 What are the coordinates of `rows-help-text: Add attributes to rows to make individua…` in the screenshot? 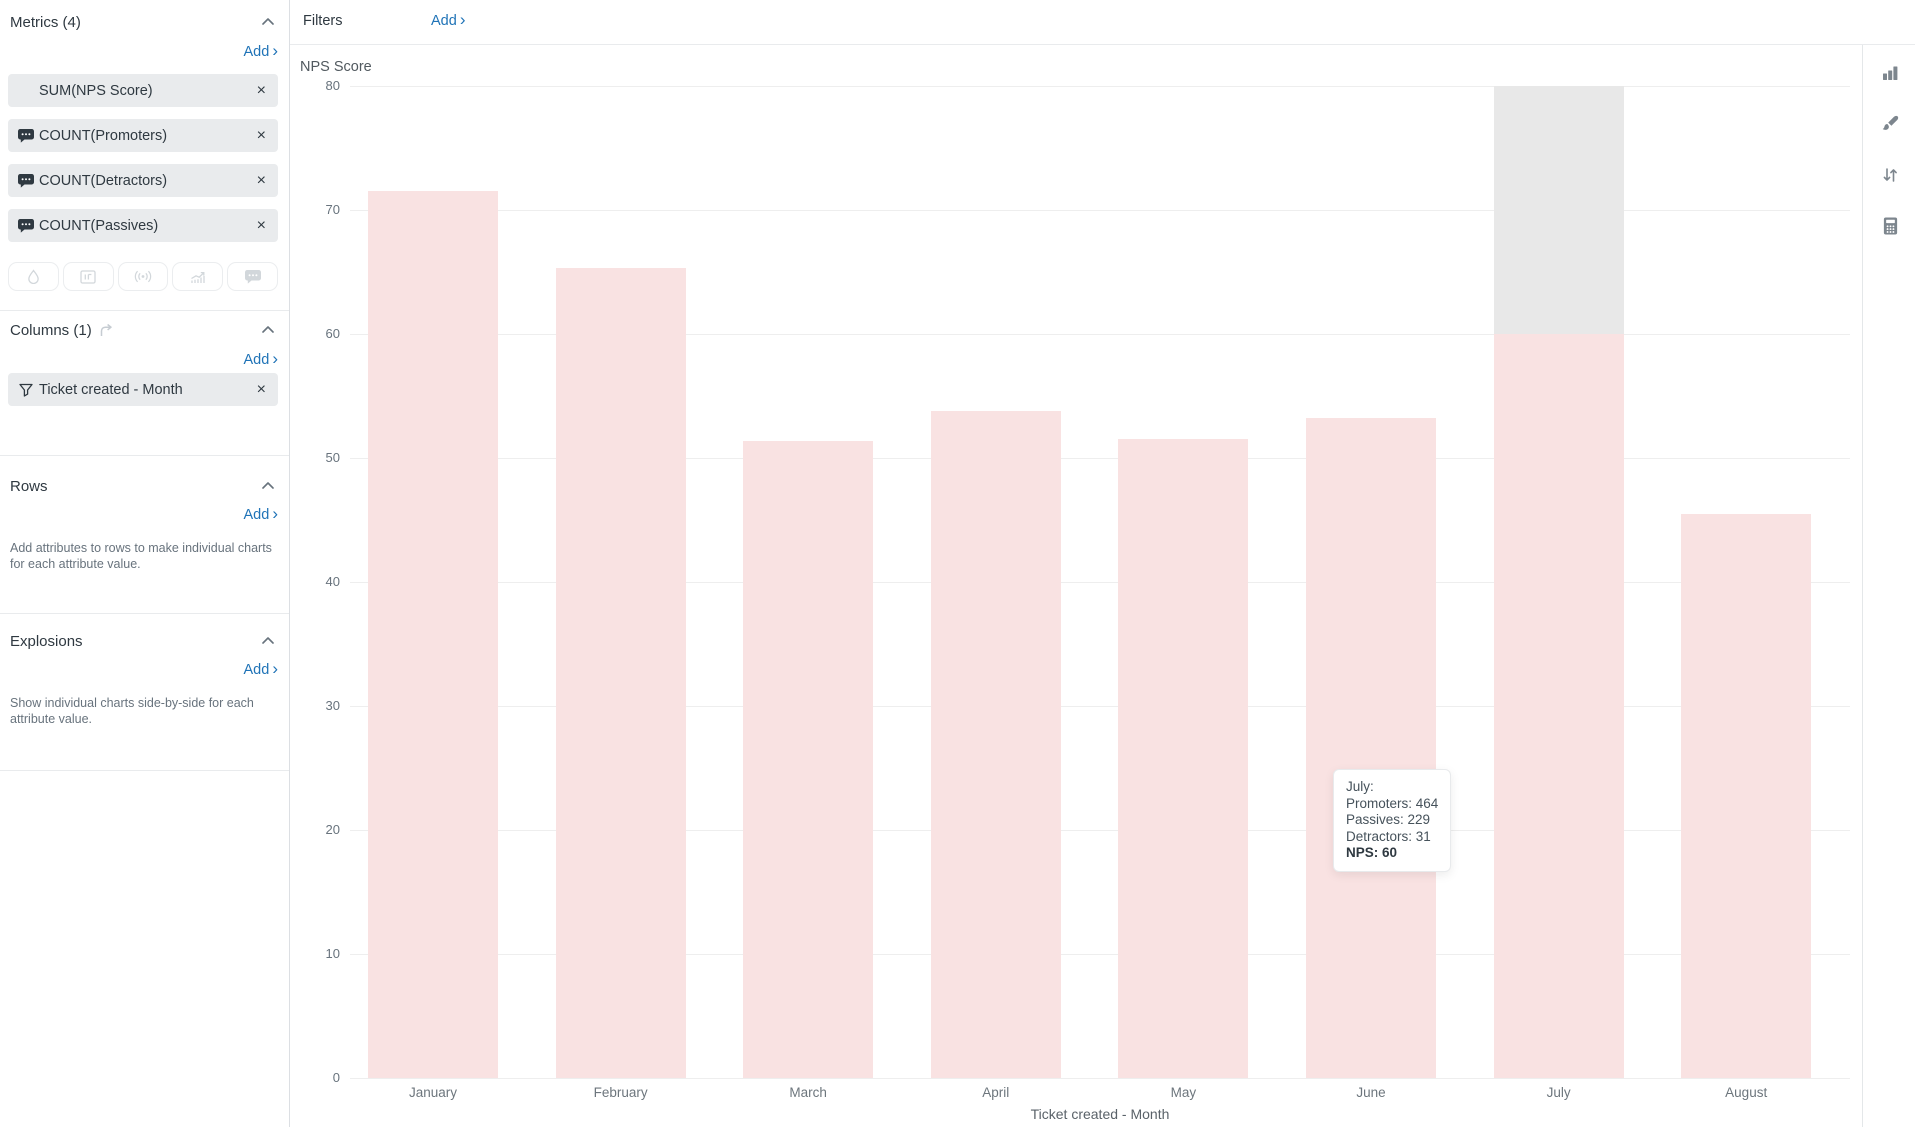 It's located at (141, 556).